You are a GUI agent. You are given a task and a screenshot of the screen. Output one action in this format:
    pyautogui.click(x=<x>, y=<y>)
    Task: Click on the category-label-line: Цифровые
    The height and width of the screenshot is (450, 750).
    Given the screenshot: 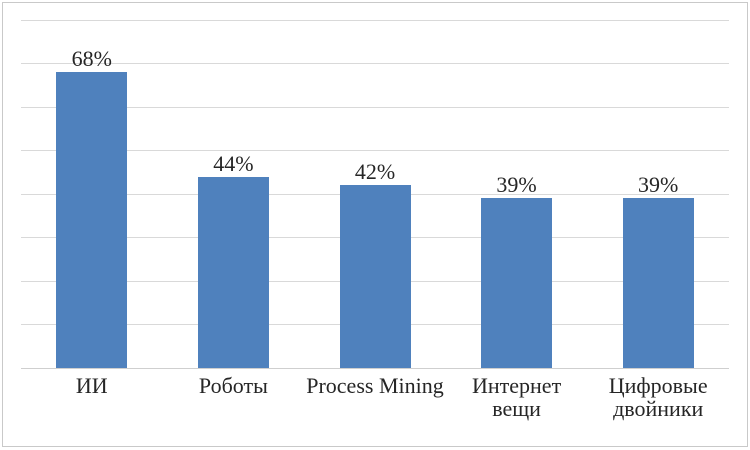 What is the action you would take?
    pyautogui.click(x=658, y=385)
    